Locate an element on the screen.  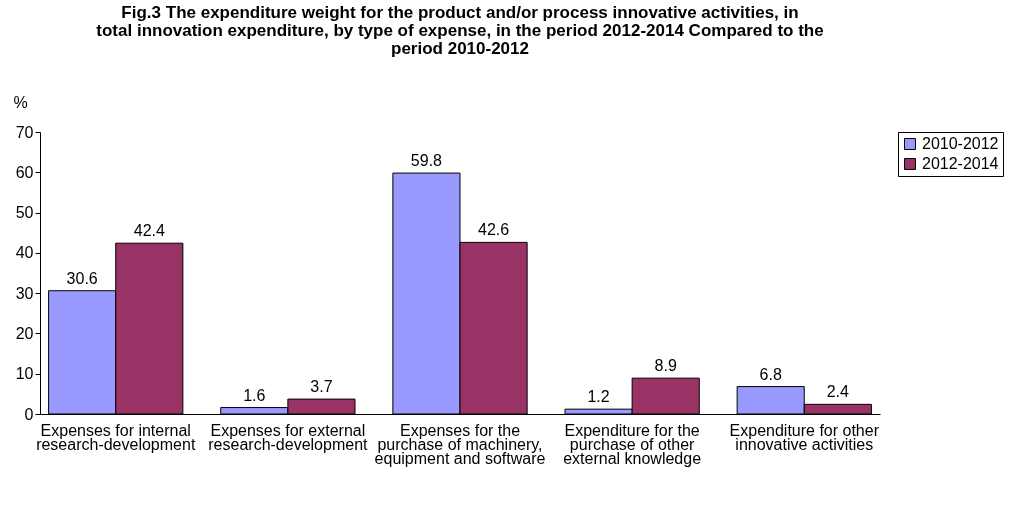
chart-title: Fig.3 The expenditure weight for the product and/or process innovative activities, in total innovation expenditure, by type of expense, in the period 2012-2014 Compared to the period 2010-2012 is located at coordinates (460, 30).